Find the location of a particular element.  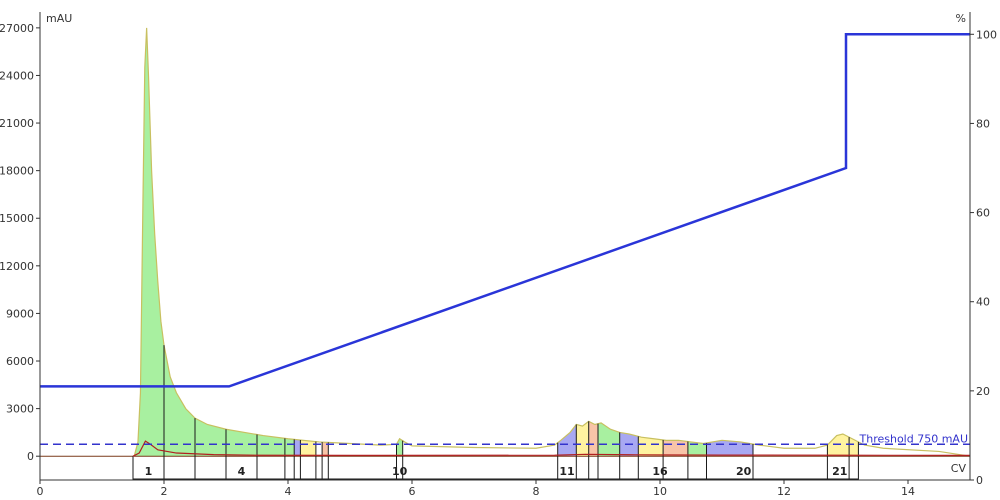

y-right-tick-label-0: 0 is located at coordinates (979, 480).